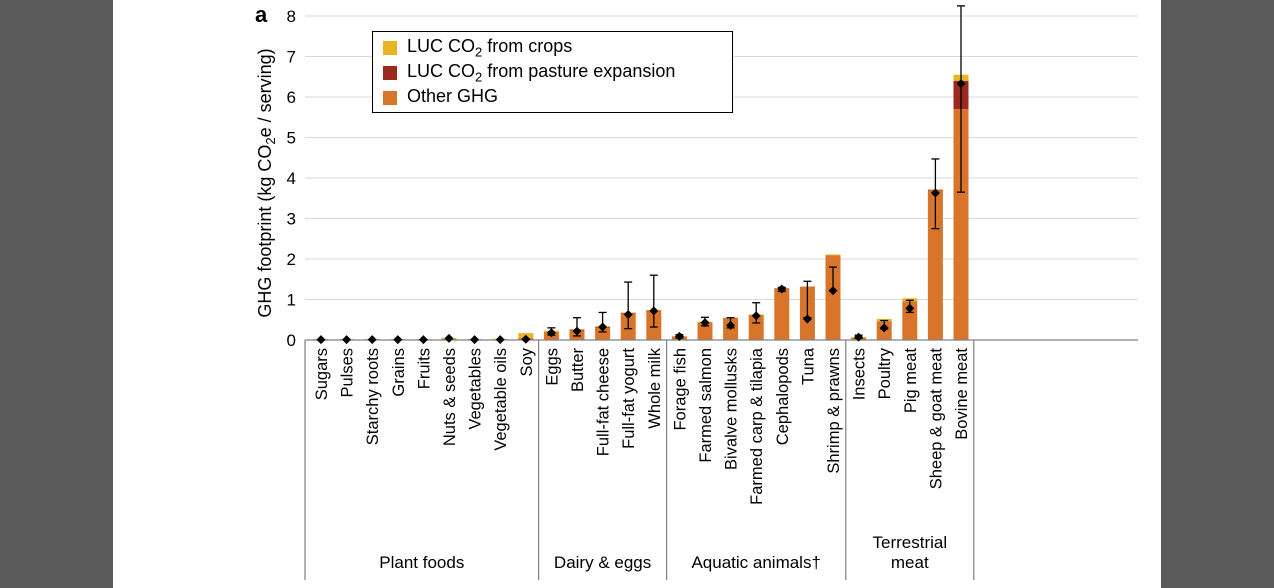  I want to click on x-tick-label-starchy-roots: Starchy roots, so click(373, 396).